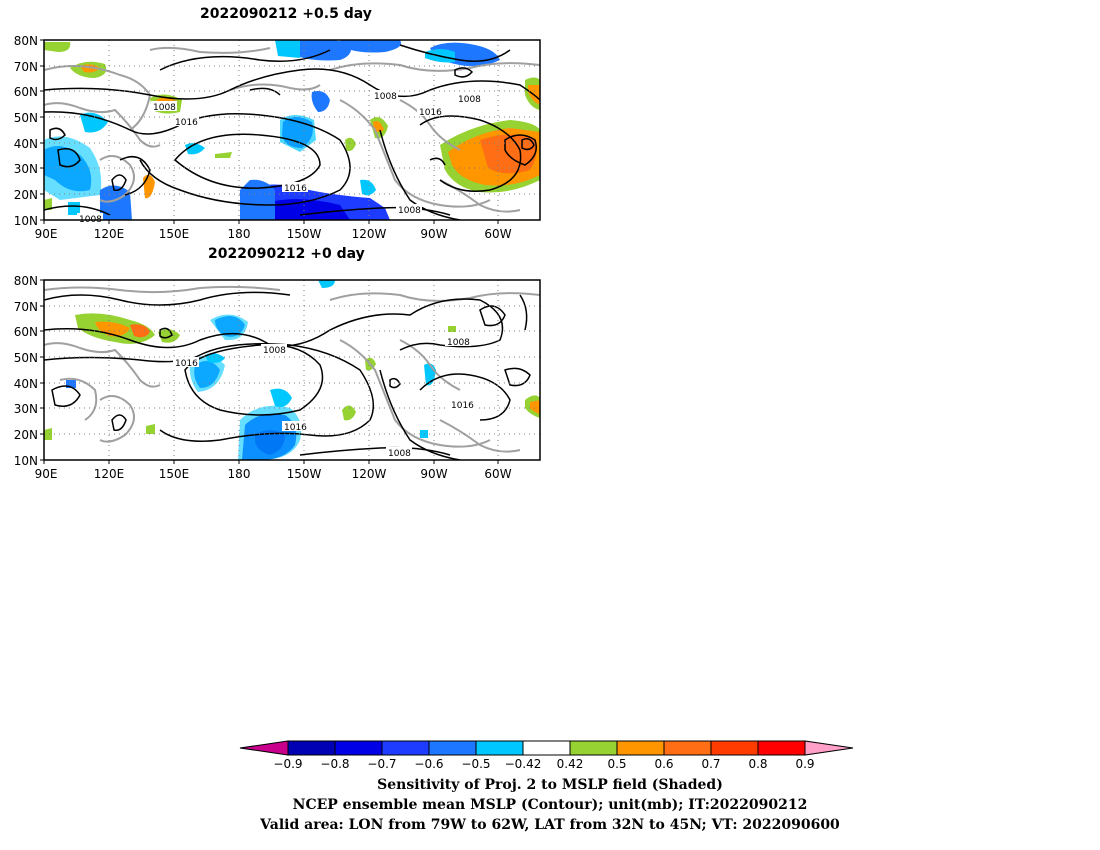 This screenshot has width=1100, height=850. What do you see at coordinates (264, 748) in the screenshot?
I see `colorbar-arrow-left` at bounding box center [264, 748].